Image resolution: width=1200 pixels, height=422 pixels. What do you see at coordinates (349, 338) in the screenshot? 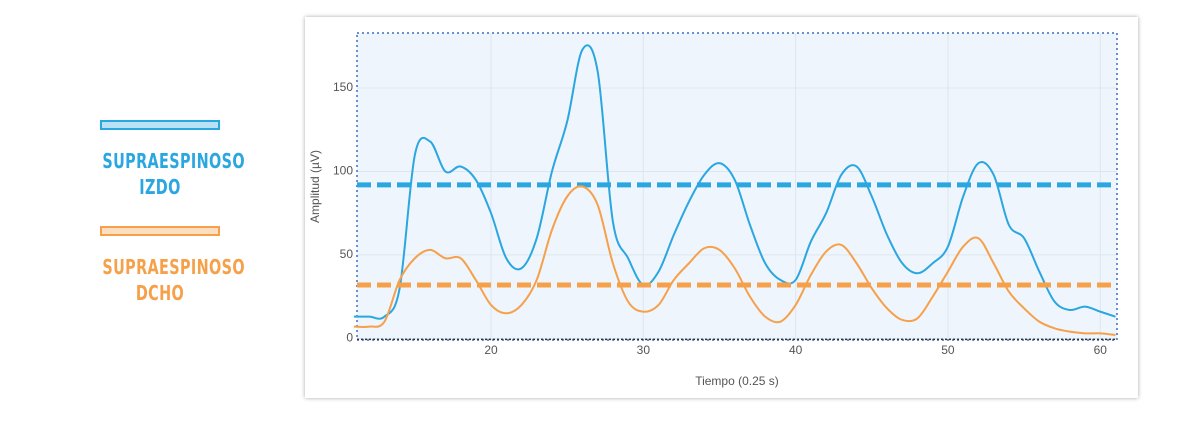
I see `y-tick-label: 0` at bounding box center [349, 338].